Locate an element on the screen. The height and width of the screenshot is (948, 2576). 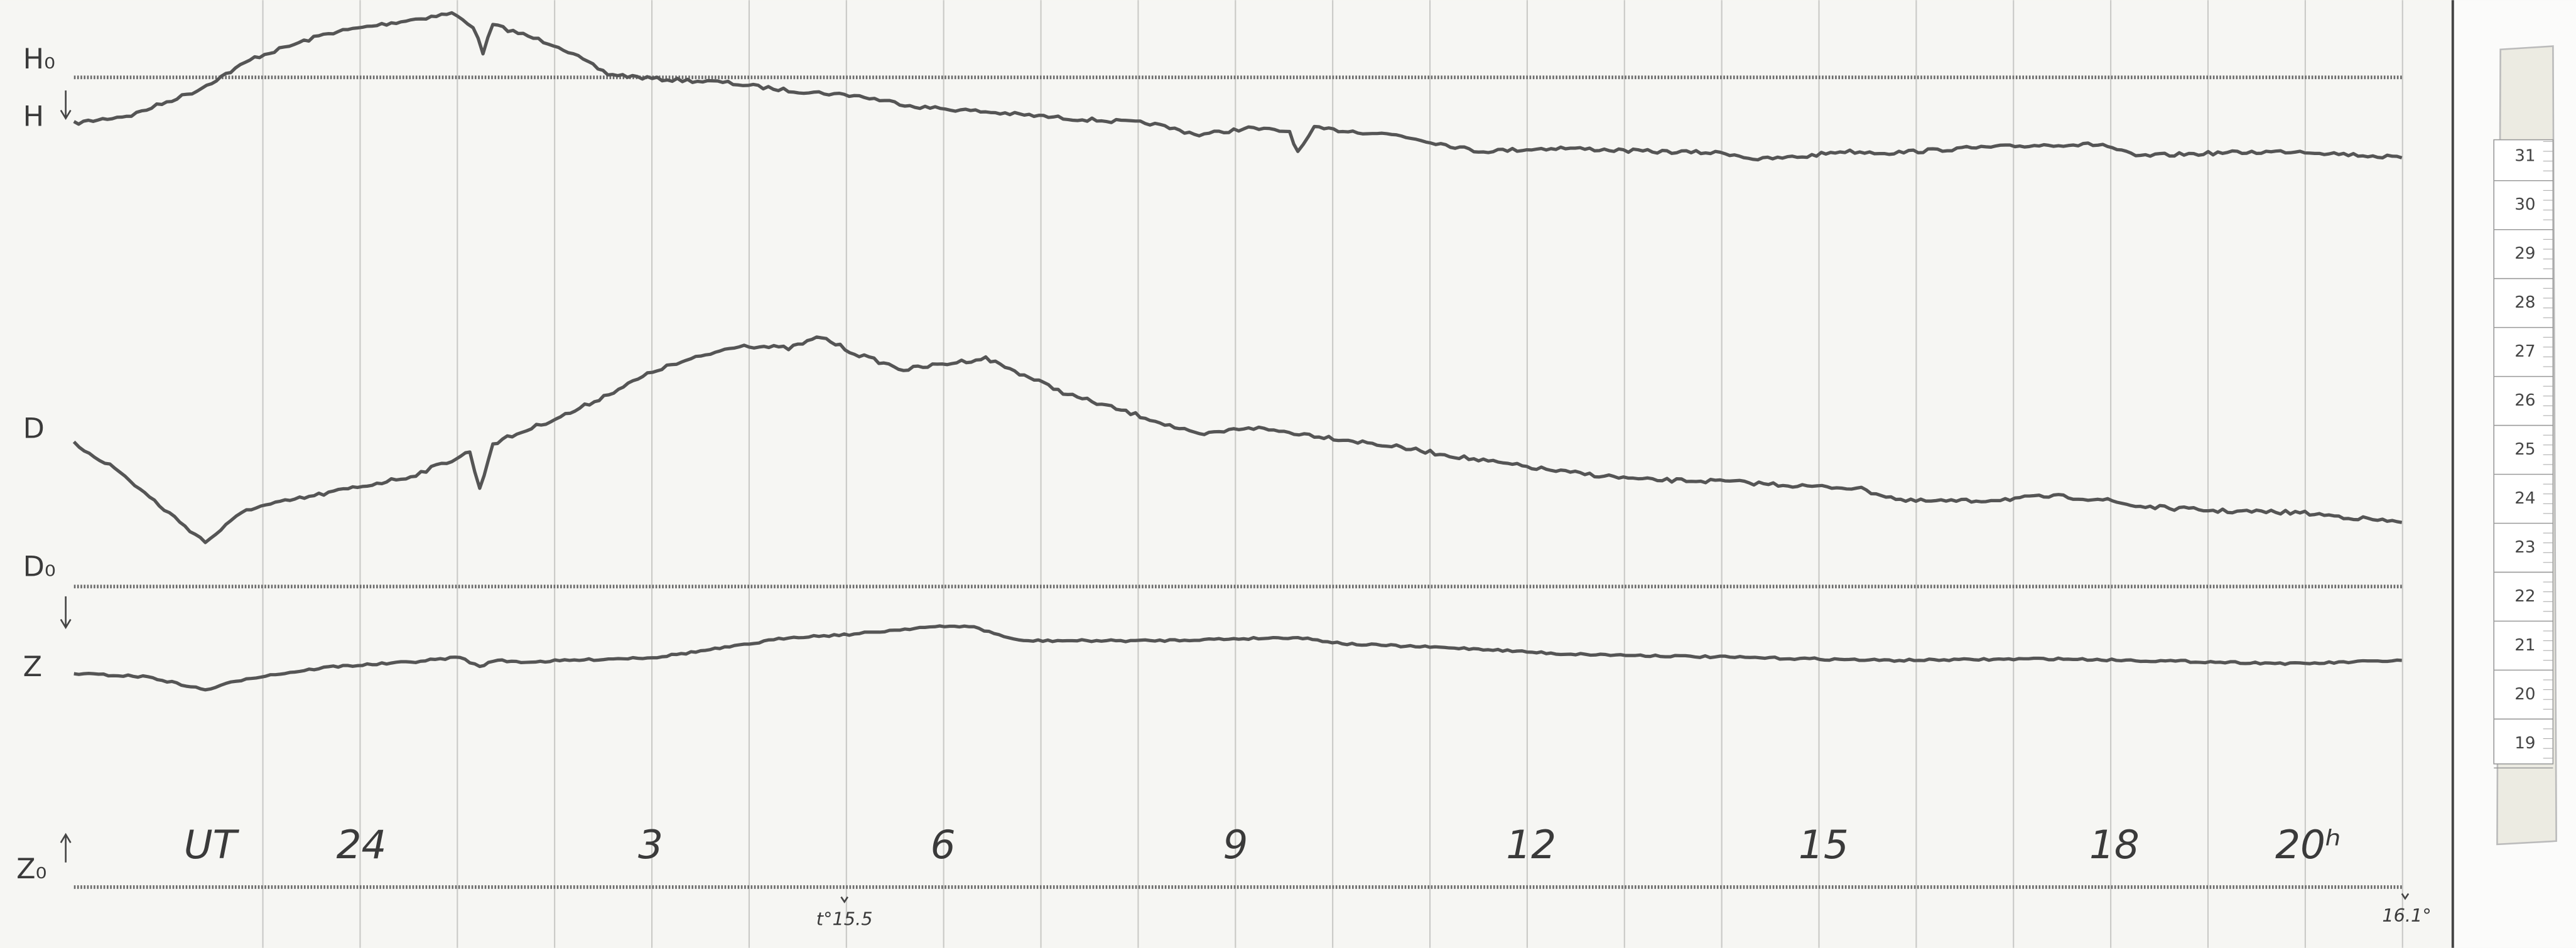
hour-label: 9 is located at coordinates (1235, 845).